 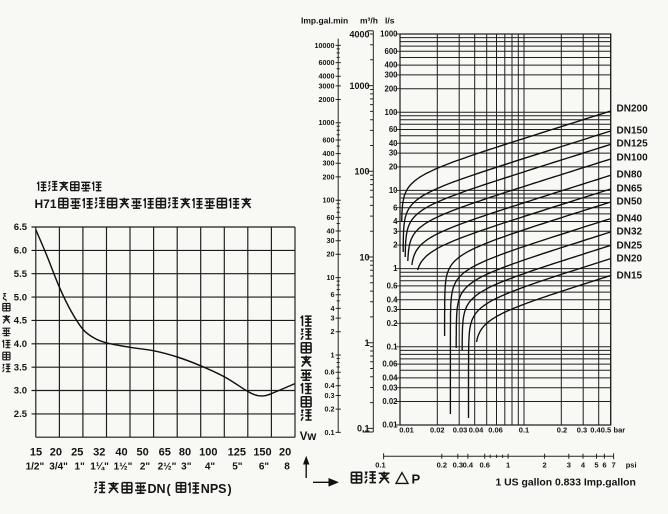 What do you see at coordinates (566, 483) in the screenshot?
I see `svg-text: 1 US gallon 0.833 Imp.gallon` at bounding box center [566, 483].